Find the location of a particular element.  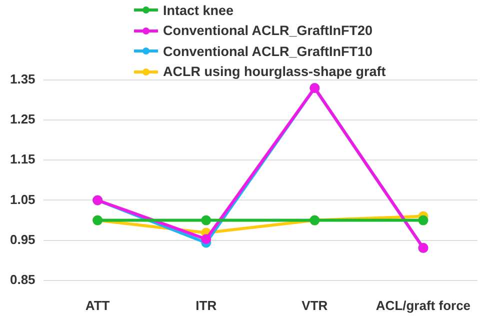

legend-label: ACLR using hourglass-shape graft is located at coordinates (274, 72).